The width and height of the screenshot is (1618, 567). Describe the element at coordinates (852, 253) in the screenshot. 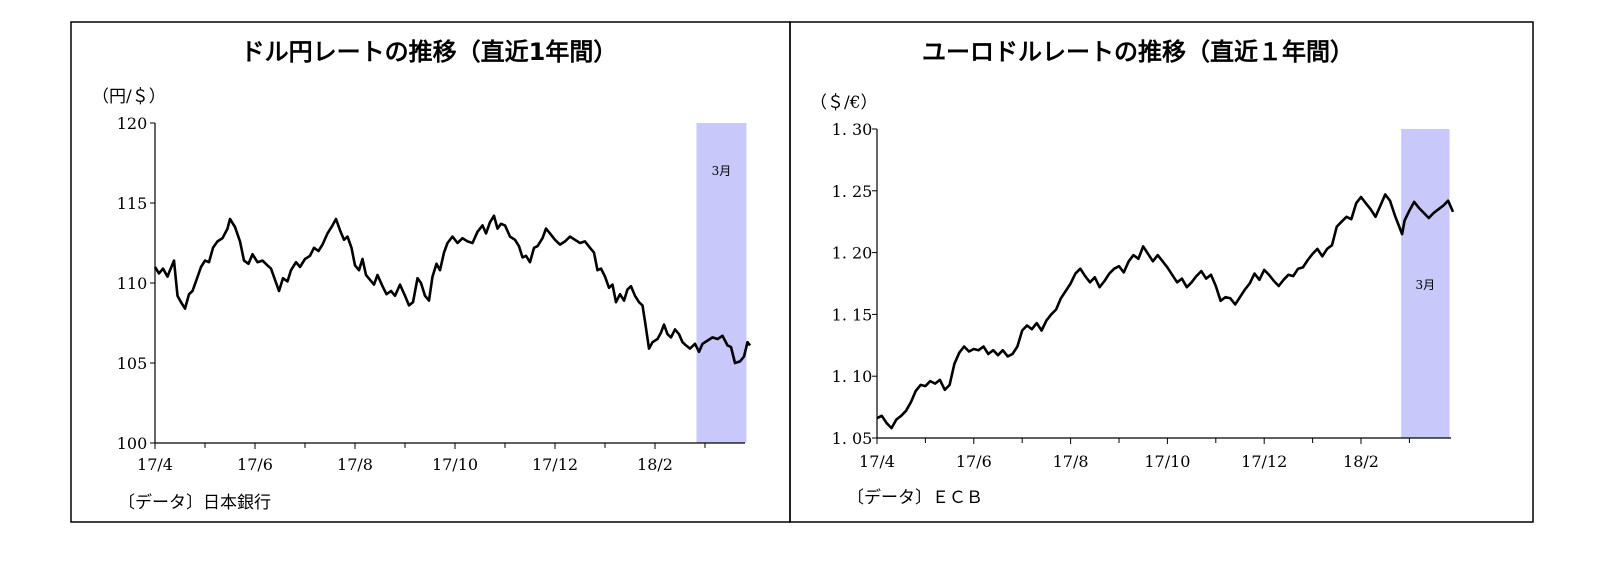

I see `eur-usd-y-tick-label: 1. 20` at that location.